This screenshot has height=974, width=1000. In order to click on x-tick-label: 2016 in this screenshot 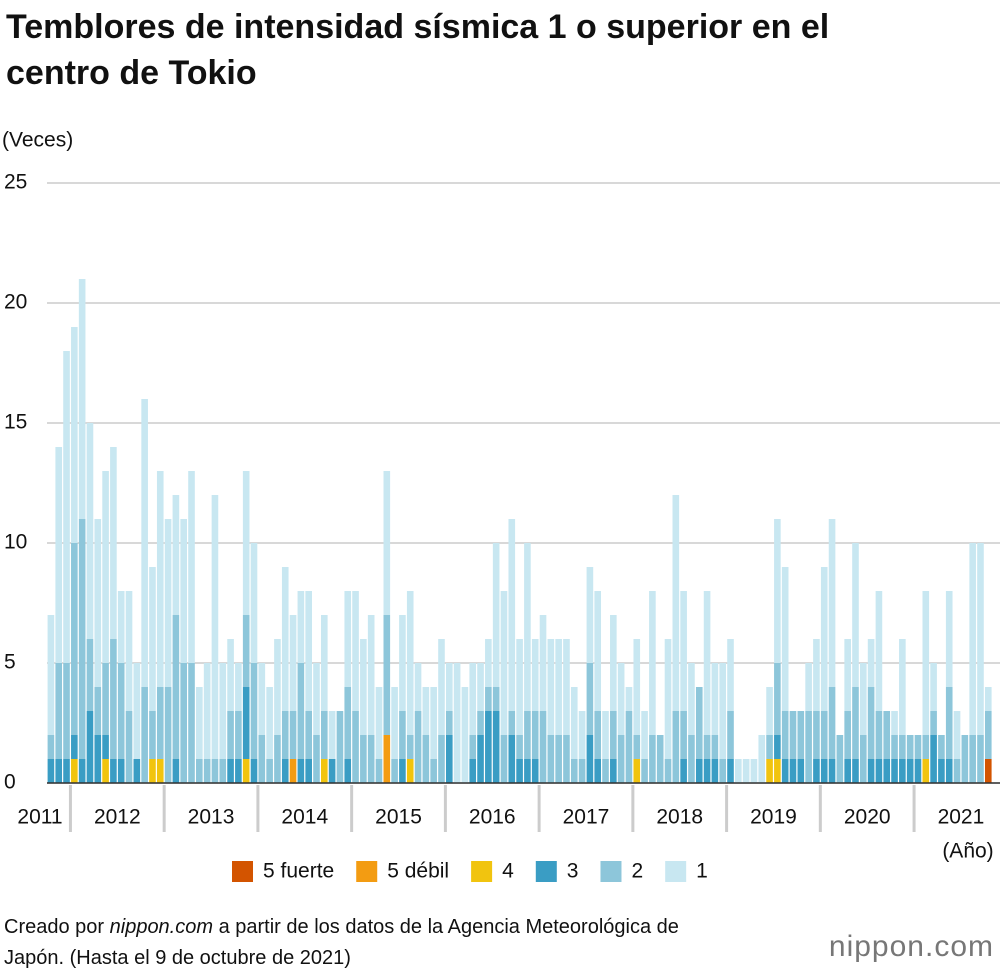, I will do `click(492, 817)`.